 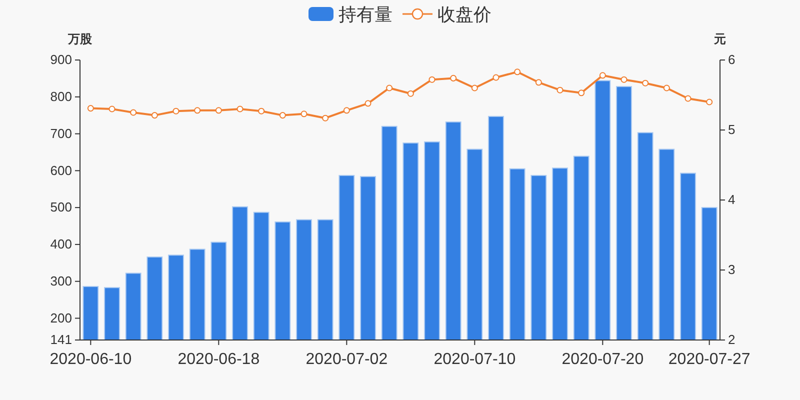 What do you see at coordinates (61, 133) in the screenshot?
I see `y-tick-label: 700` at bounding box center [61, 133].